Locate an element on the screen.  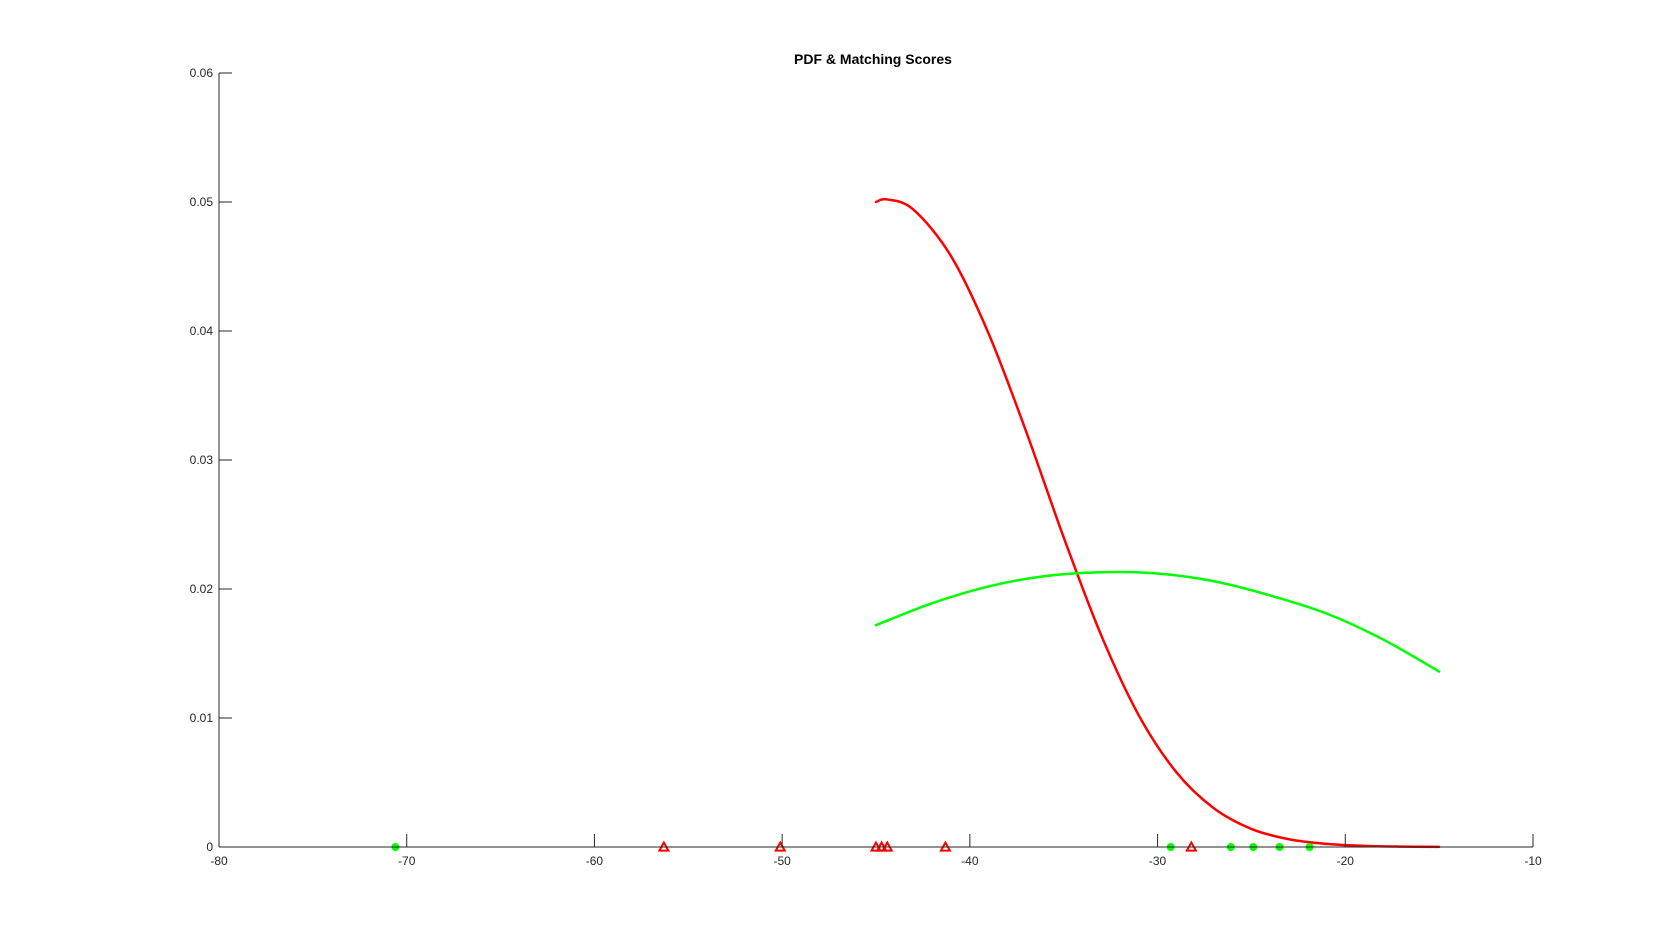
x-tick-label: -40 is located at coordinates (970, 861).